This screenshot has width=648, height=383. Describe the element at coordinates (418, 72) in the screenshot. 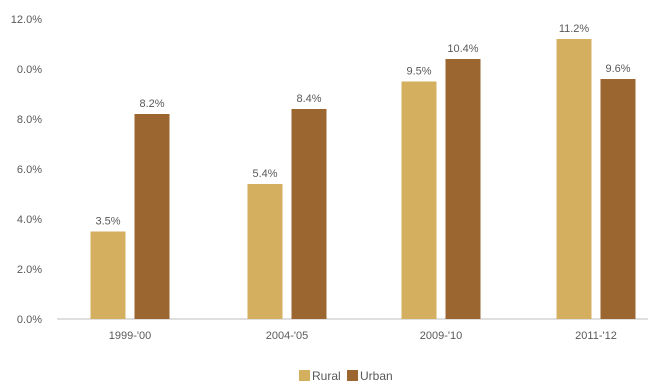

I see `data-label: 9.5%` at that location.